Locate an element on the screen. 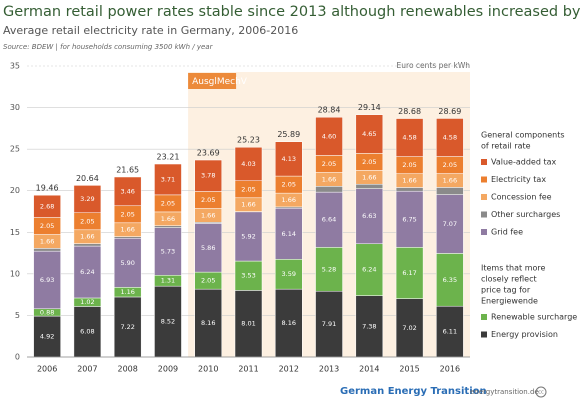 This screenshot has height=403, width=586. value-label: 3.71 is located at coordinates (168, 179).